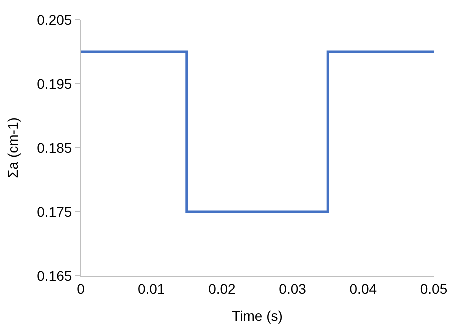  What do you see at coordinates (222, 288) in the screenshot?
I see `x-tick-label: 0.02` at bounding box center [222, 288].